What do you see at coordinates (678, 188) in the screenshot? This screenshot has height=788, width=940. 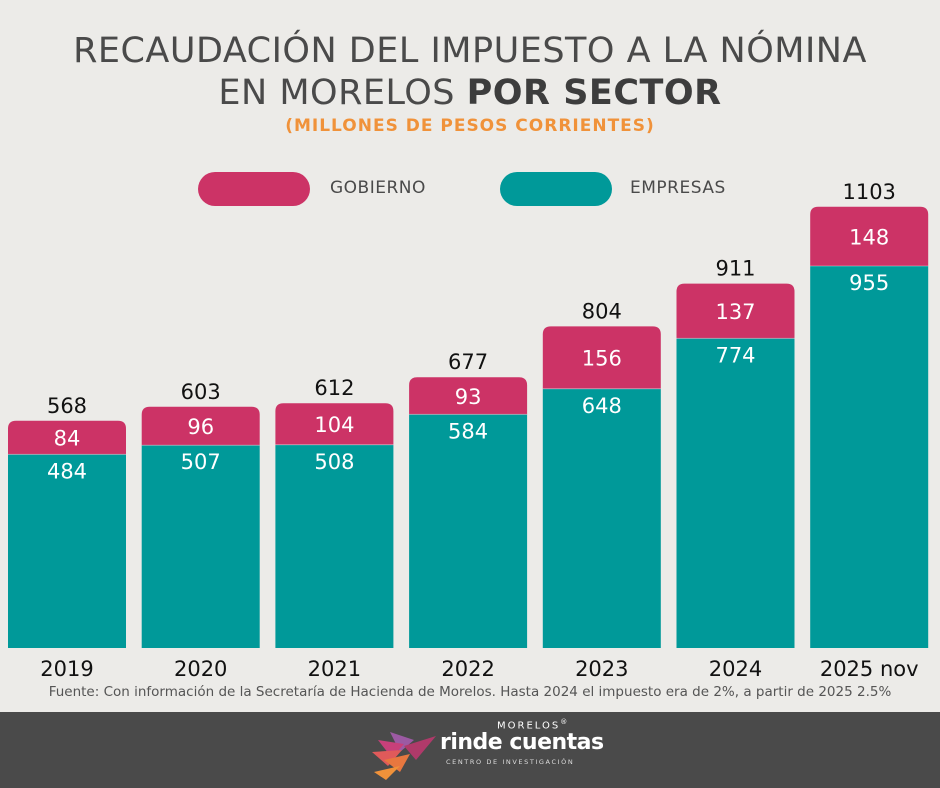 I see `legend-label-empresas: EMPRESAS` at bounding box center [678, 188].